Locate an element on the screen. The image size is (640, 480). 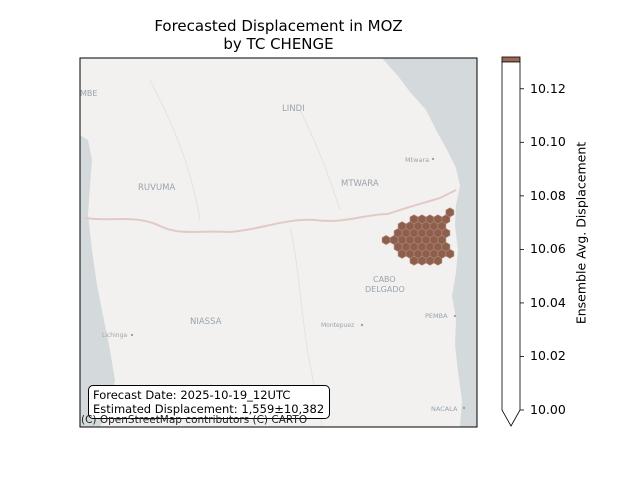
colorbar is located at coordinates (512, 241).